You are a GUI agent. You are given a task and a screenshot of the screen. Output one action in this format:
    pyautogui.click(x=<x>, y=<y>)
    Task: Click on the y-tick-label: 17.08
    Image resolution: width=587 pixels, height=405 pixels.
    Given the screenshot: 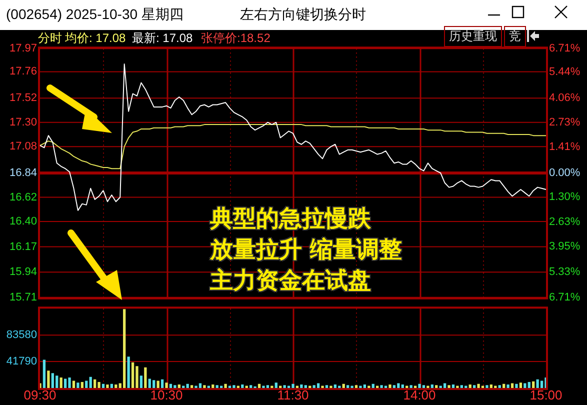 What is the action you would take?
    pyautogui.click(x=23, y=146)
    